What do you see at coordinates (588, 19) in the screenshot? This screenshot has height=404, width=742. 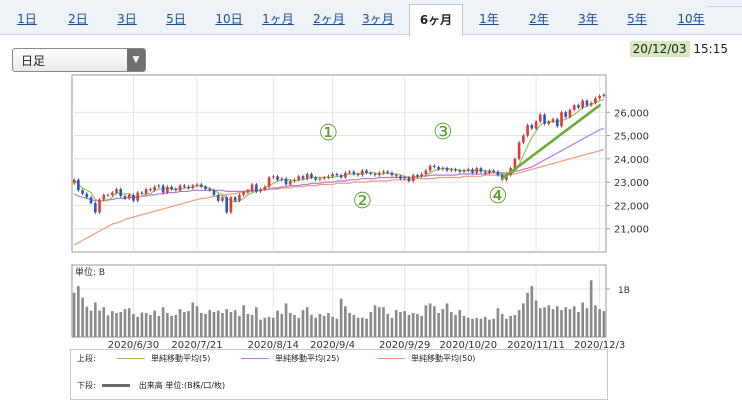 I see `tab-12: 3年` at bounding box center [588, 19].